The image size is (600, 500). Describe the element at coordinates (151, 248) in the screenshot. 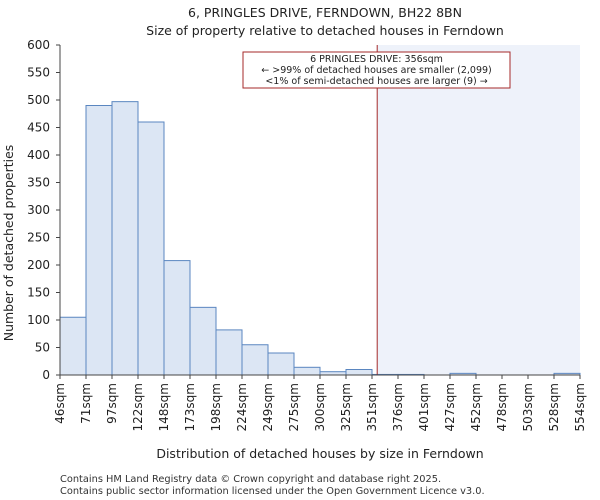

I see `bar-122sqm` at that location.